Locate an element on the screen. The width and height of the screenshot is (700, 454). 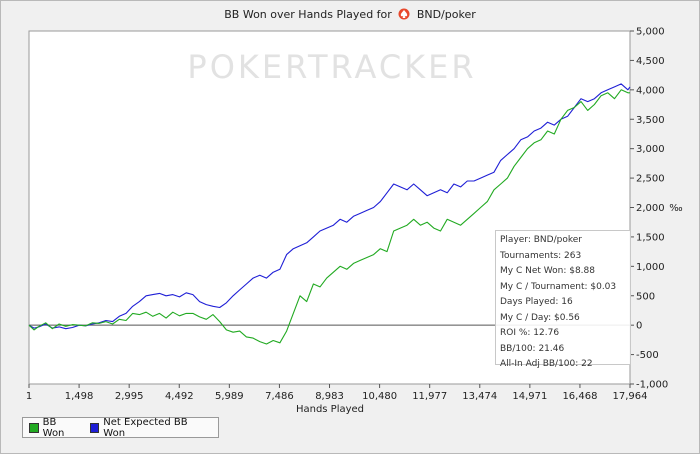
x-tick-label: 14,971 is located at coordinates (529, 396).